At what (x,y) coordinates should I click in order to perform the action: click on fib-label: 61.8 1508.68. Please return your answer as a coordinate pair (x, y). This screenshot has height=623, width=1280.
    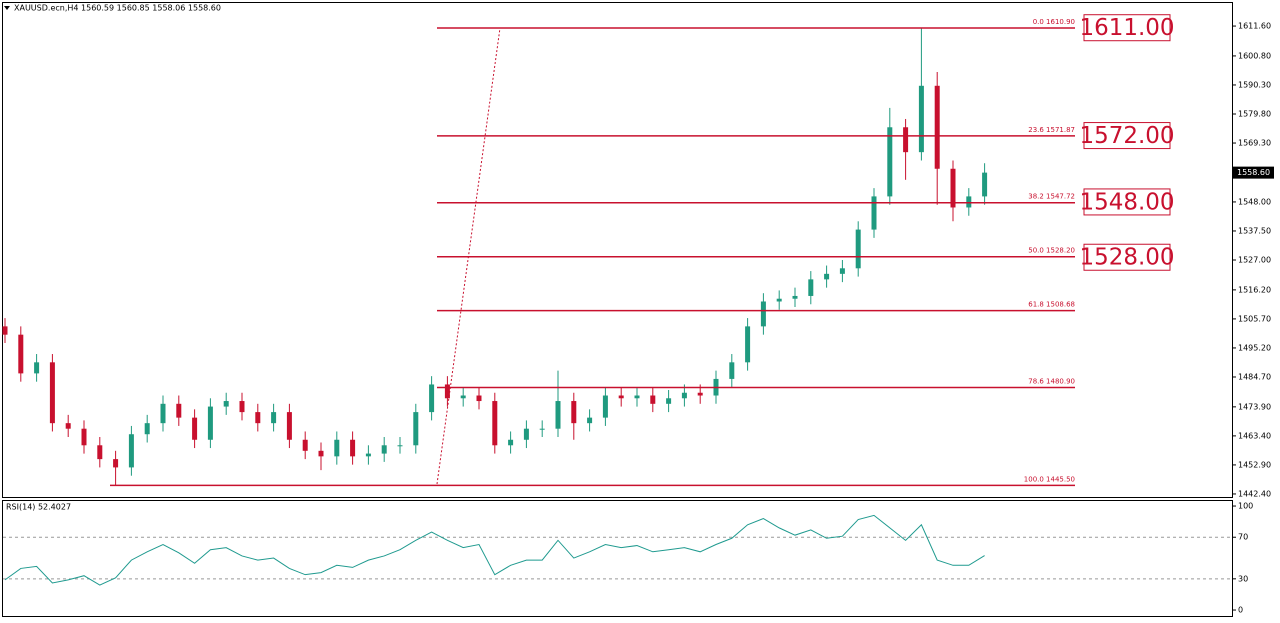
    Looking at the image, I should click on (1051, 305).